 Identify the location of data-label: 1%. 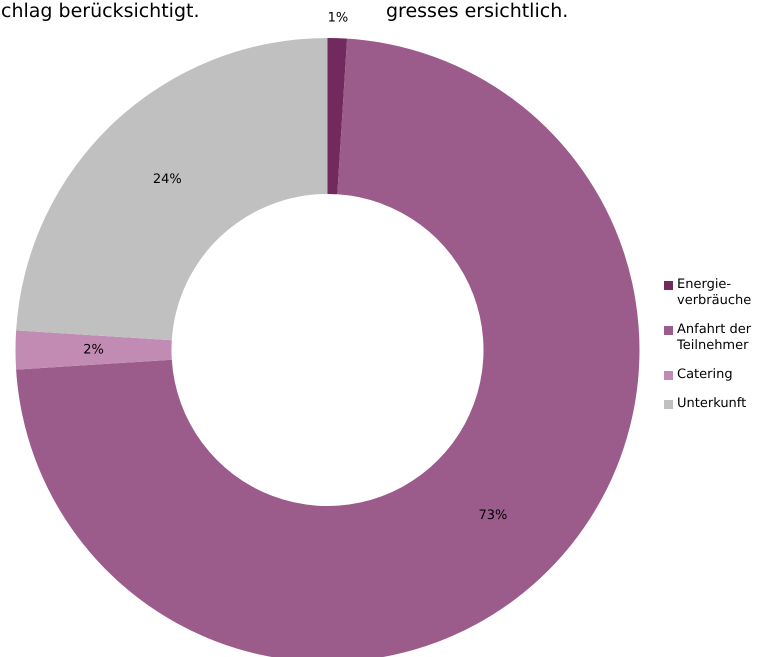
(338, 18).